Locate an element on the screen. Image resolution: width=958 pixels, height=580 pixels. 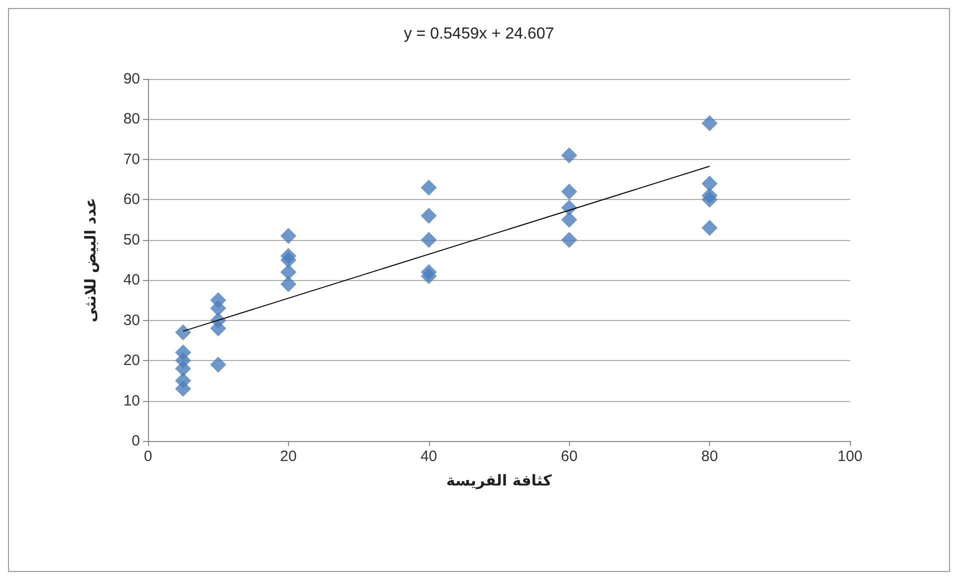
y-tick-label: 80 is located at coordinates (131, 119).